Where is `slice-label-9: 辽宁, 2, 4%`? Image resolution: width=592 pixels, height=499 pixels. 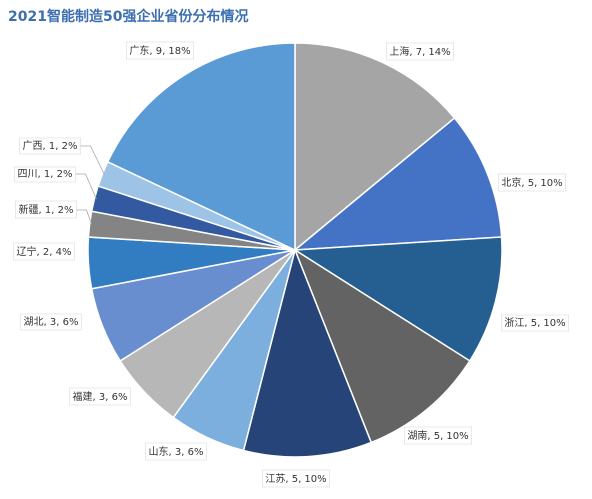 slice-label-9: 辽宁, 2, 4% is located at coordinates (44, 251).